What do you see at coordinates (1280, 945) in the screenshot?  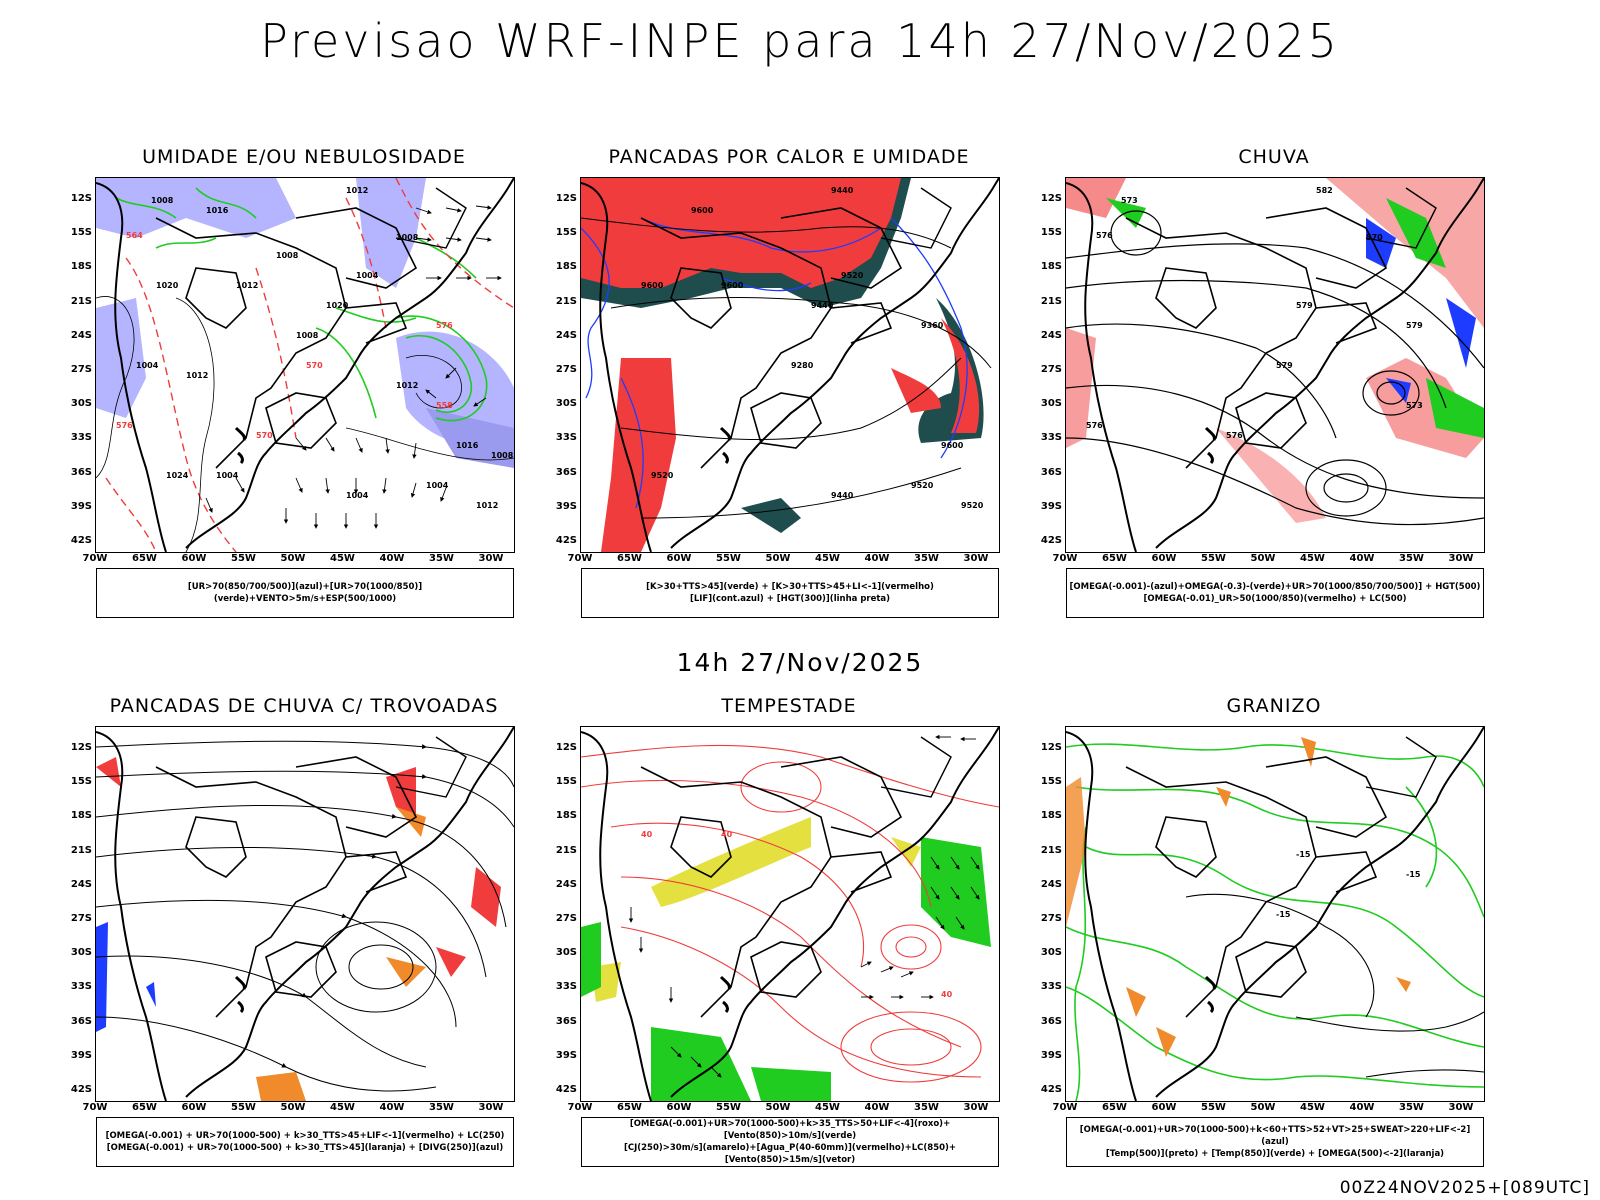 I see `panel-granizo: GRANIZO -15 -15-` at bounding box center [1280, 945].